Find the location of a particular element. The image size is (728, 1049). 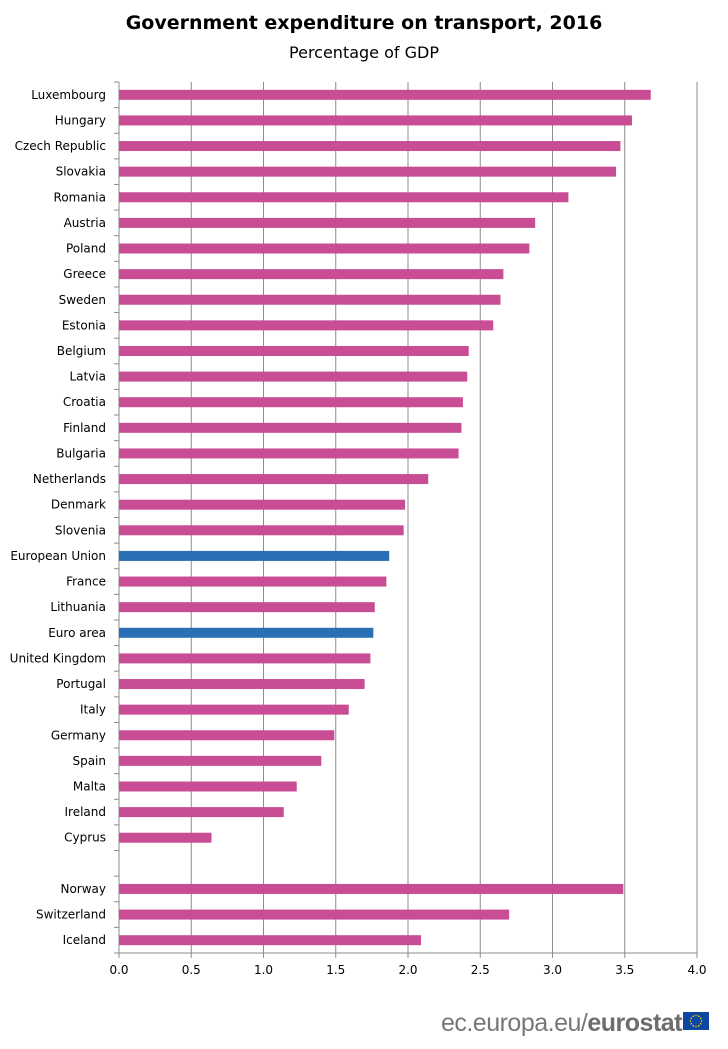

bar-greece is located at coordinates (311, 274).